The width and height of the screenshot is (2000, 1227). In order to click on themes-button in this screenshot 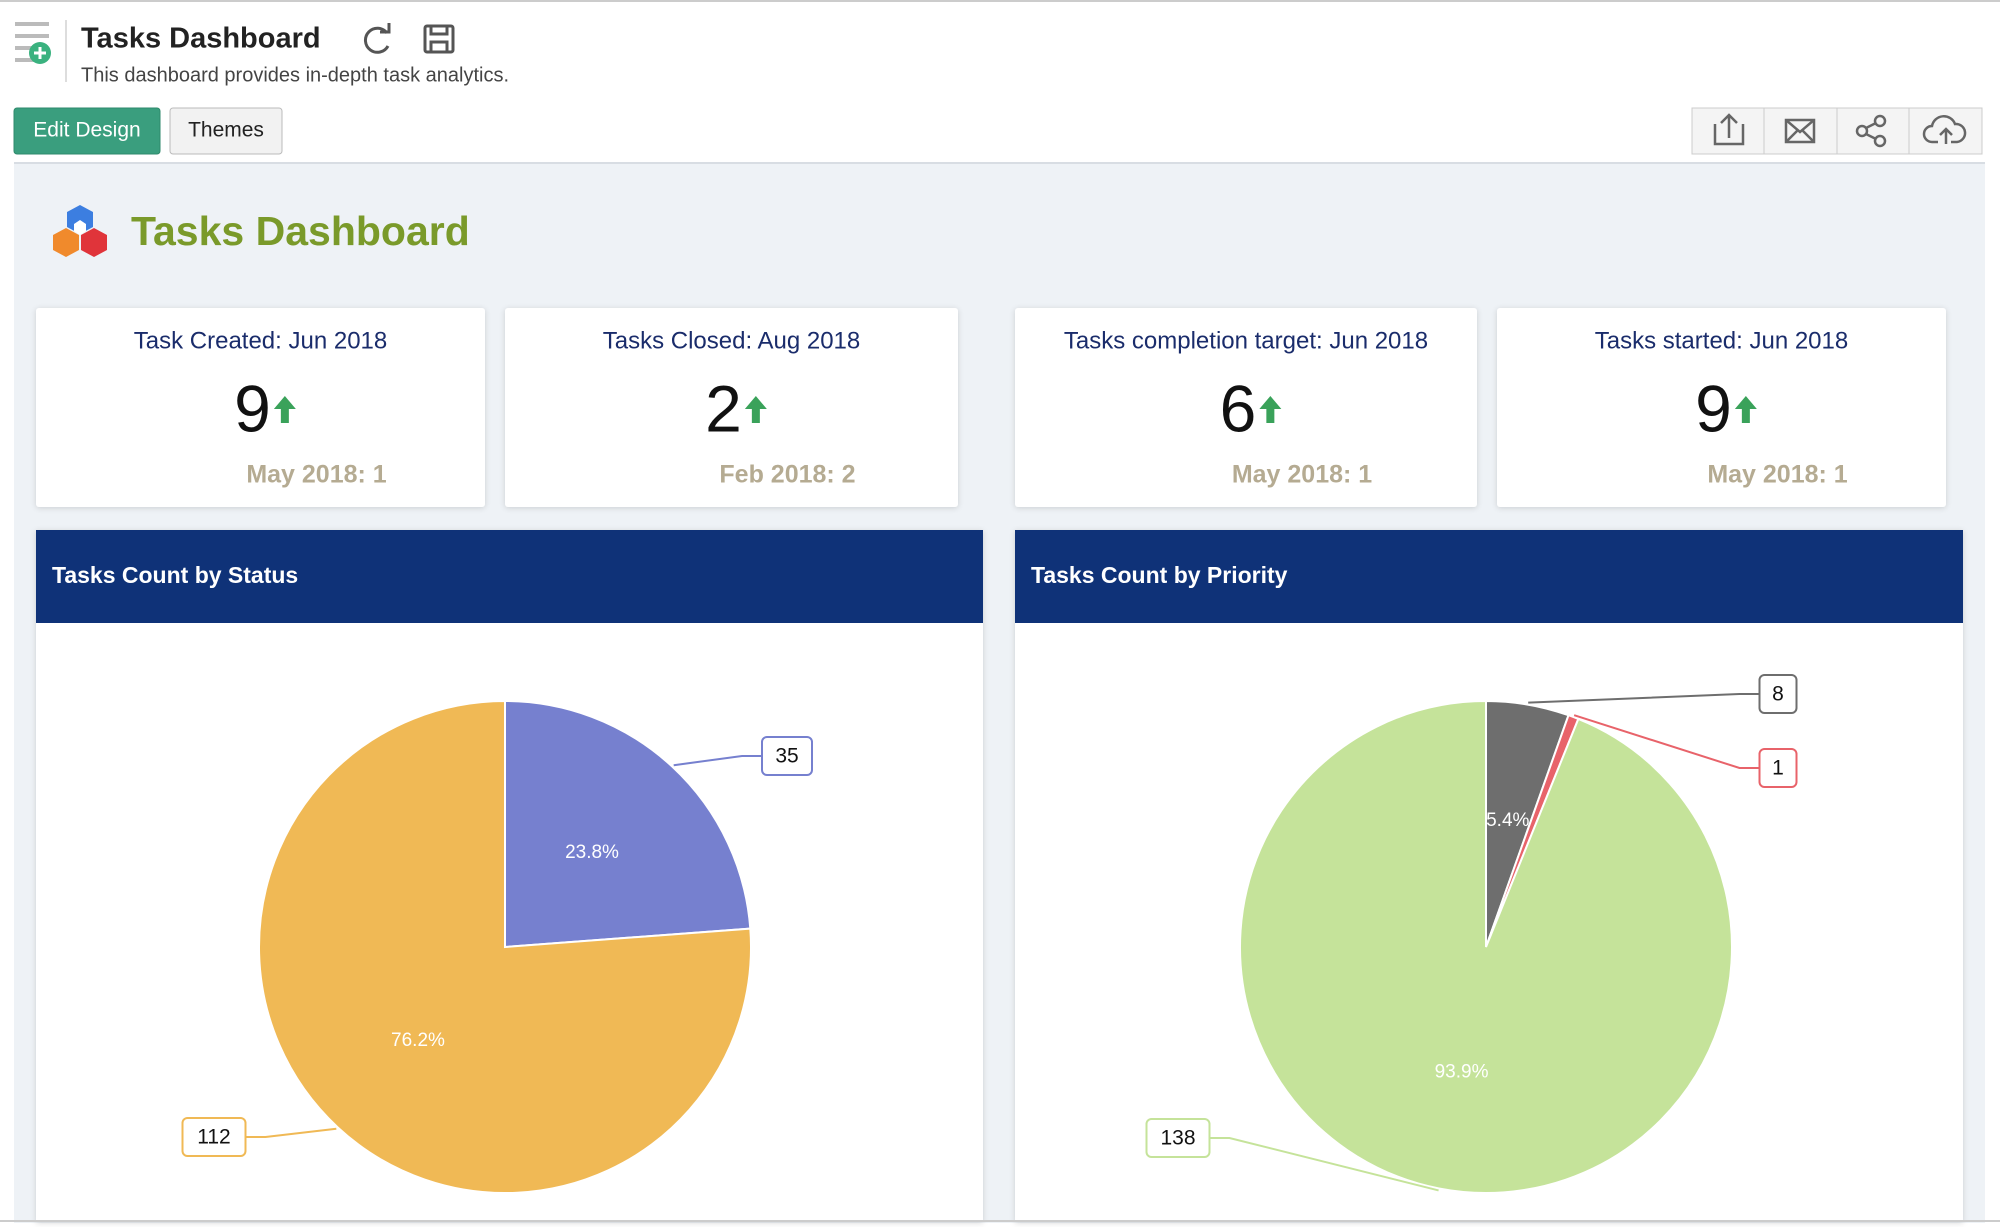, I will do `click(226, 131)`.